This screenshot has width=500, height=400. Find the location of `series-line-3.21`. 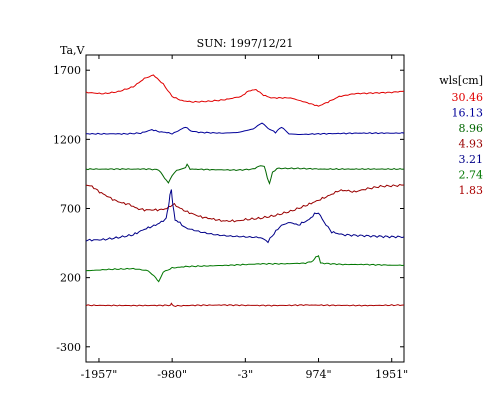

series-line-3.21 is located at coordinates (245, 216).